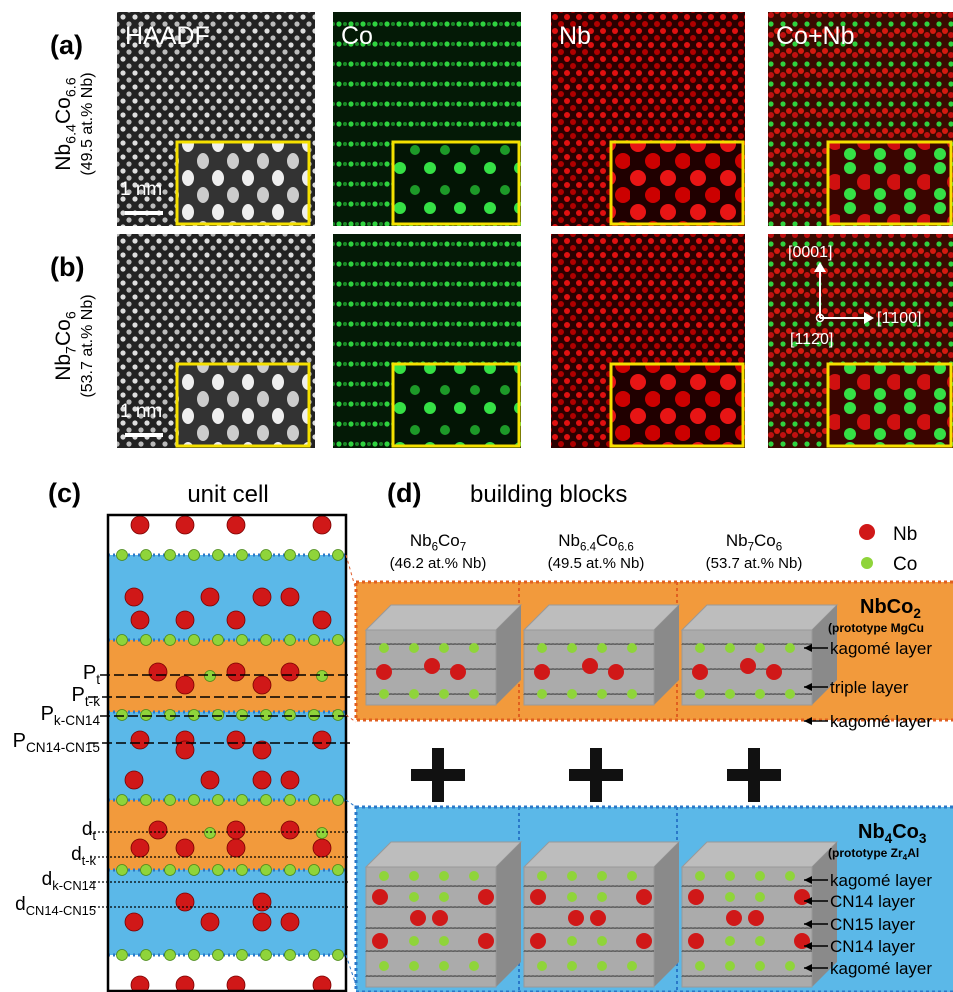 This screenshot has width=953, height=992. What do you see at coordinates (815, 36) in the screenshot?
I see `image-header: Co+Nb` at bounding box center [815, 36].